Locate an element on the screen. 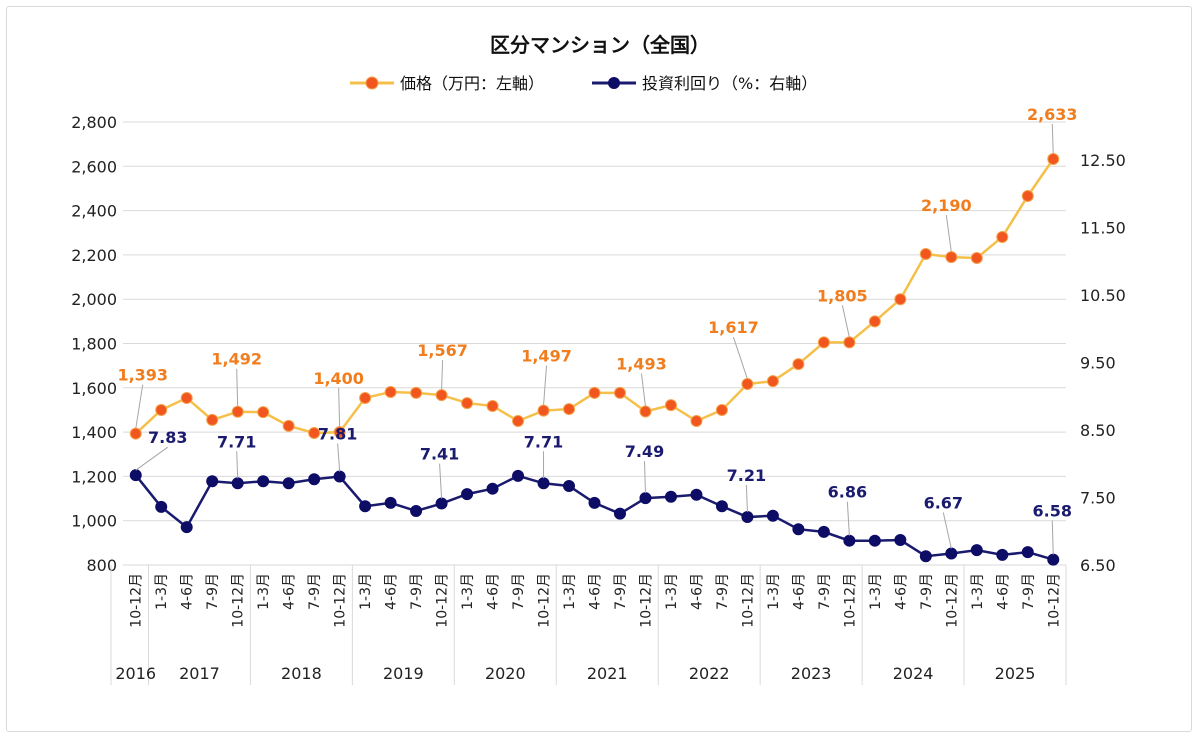 This screenshot has height=740, width=1200. right-axis-tick: 11.50 is located at coordinates (1103, 227).